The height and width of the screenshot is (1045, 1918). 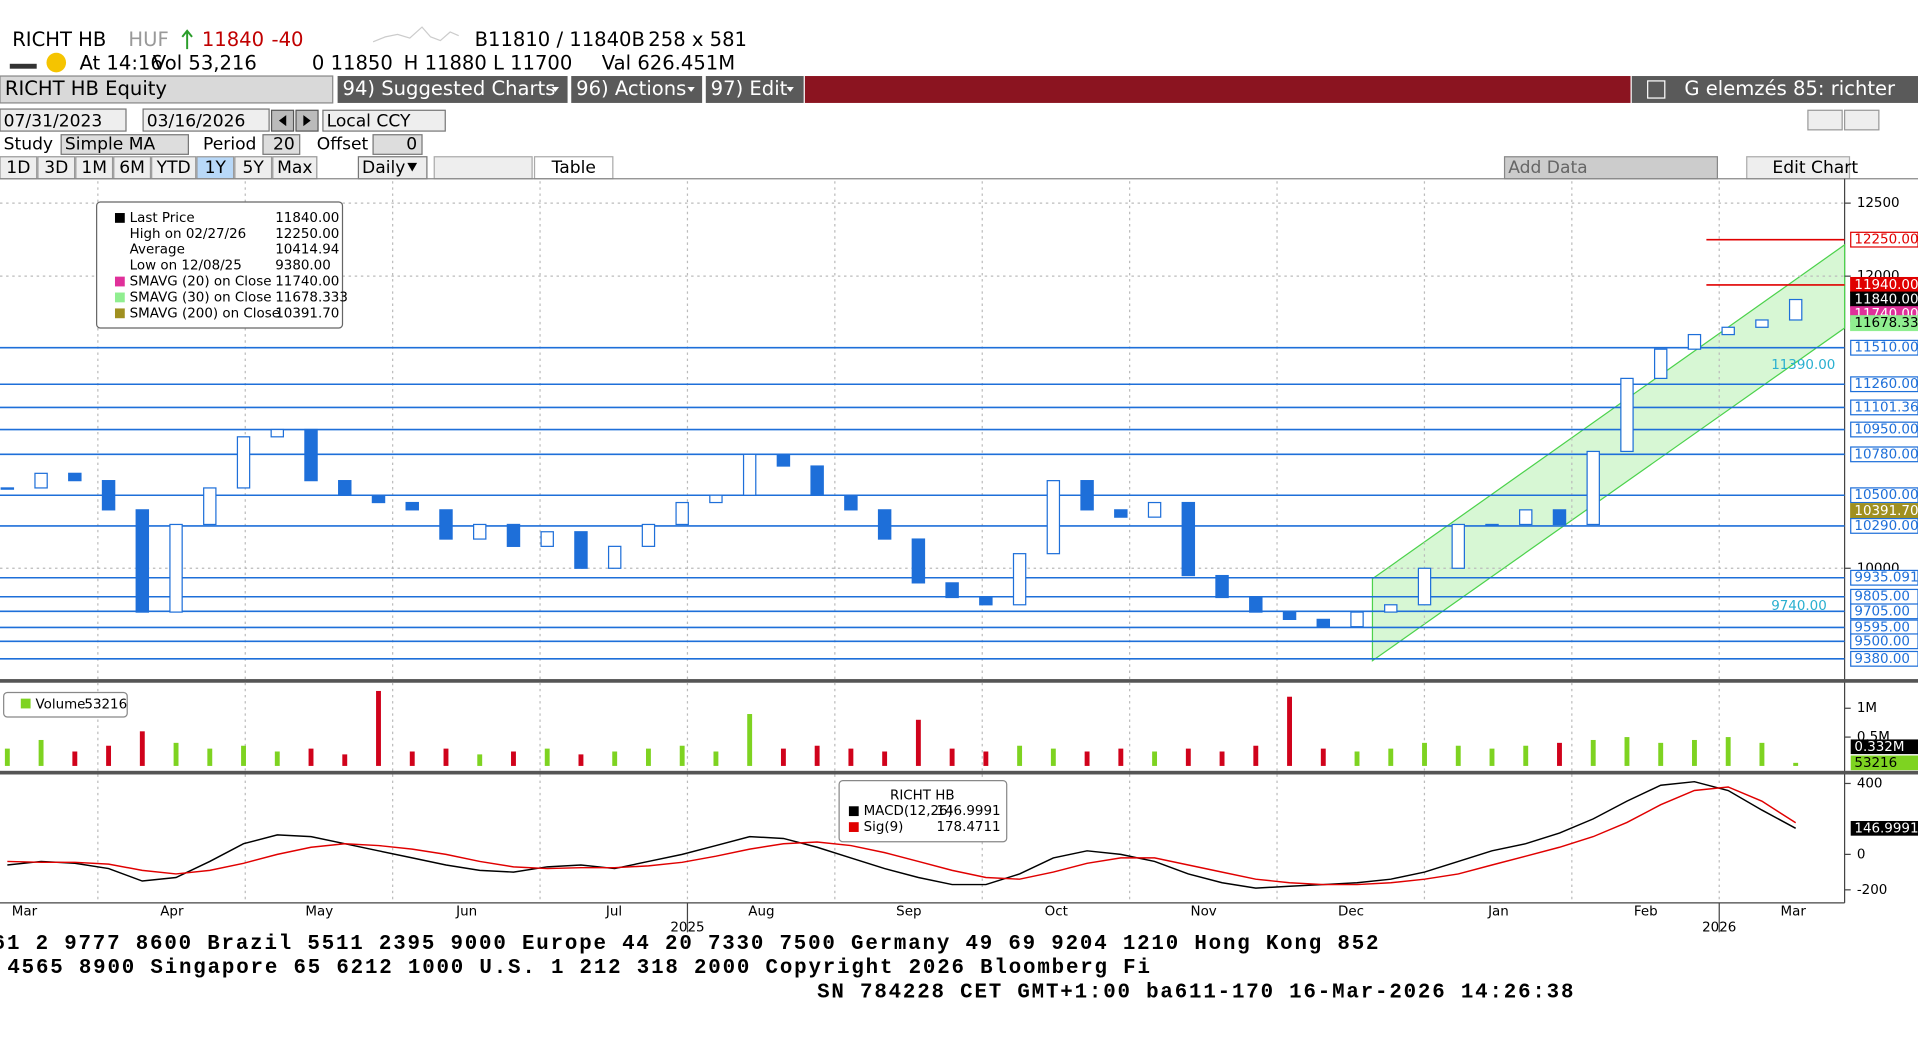 What do you see at coordinates (1886, 454) in the screenshot?
I see `level-label: 10780.00` at bounding box center [1886, 454].